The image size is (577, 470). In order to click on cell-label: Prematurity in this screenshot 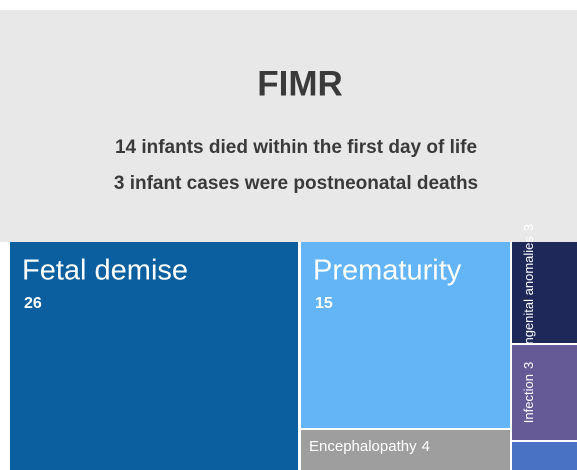, I will do `click(387, 271)`.